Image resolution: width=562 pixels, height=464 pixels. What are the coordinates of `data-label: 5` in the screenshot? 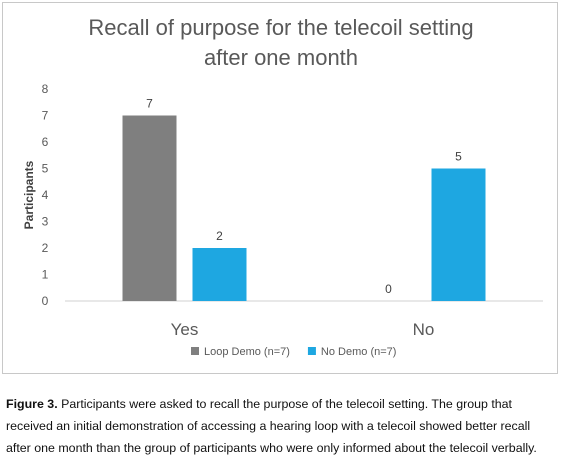 It's located at (458, 157).